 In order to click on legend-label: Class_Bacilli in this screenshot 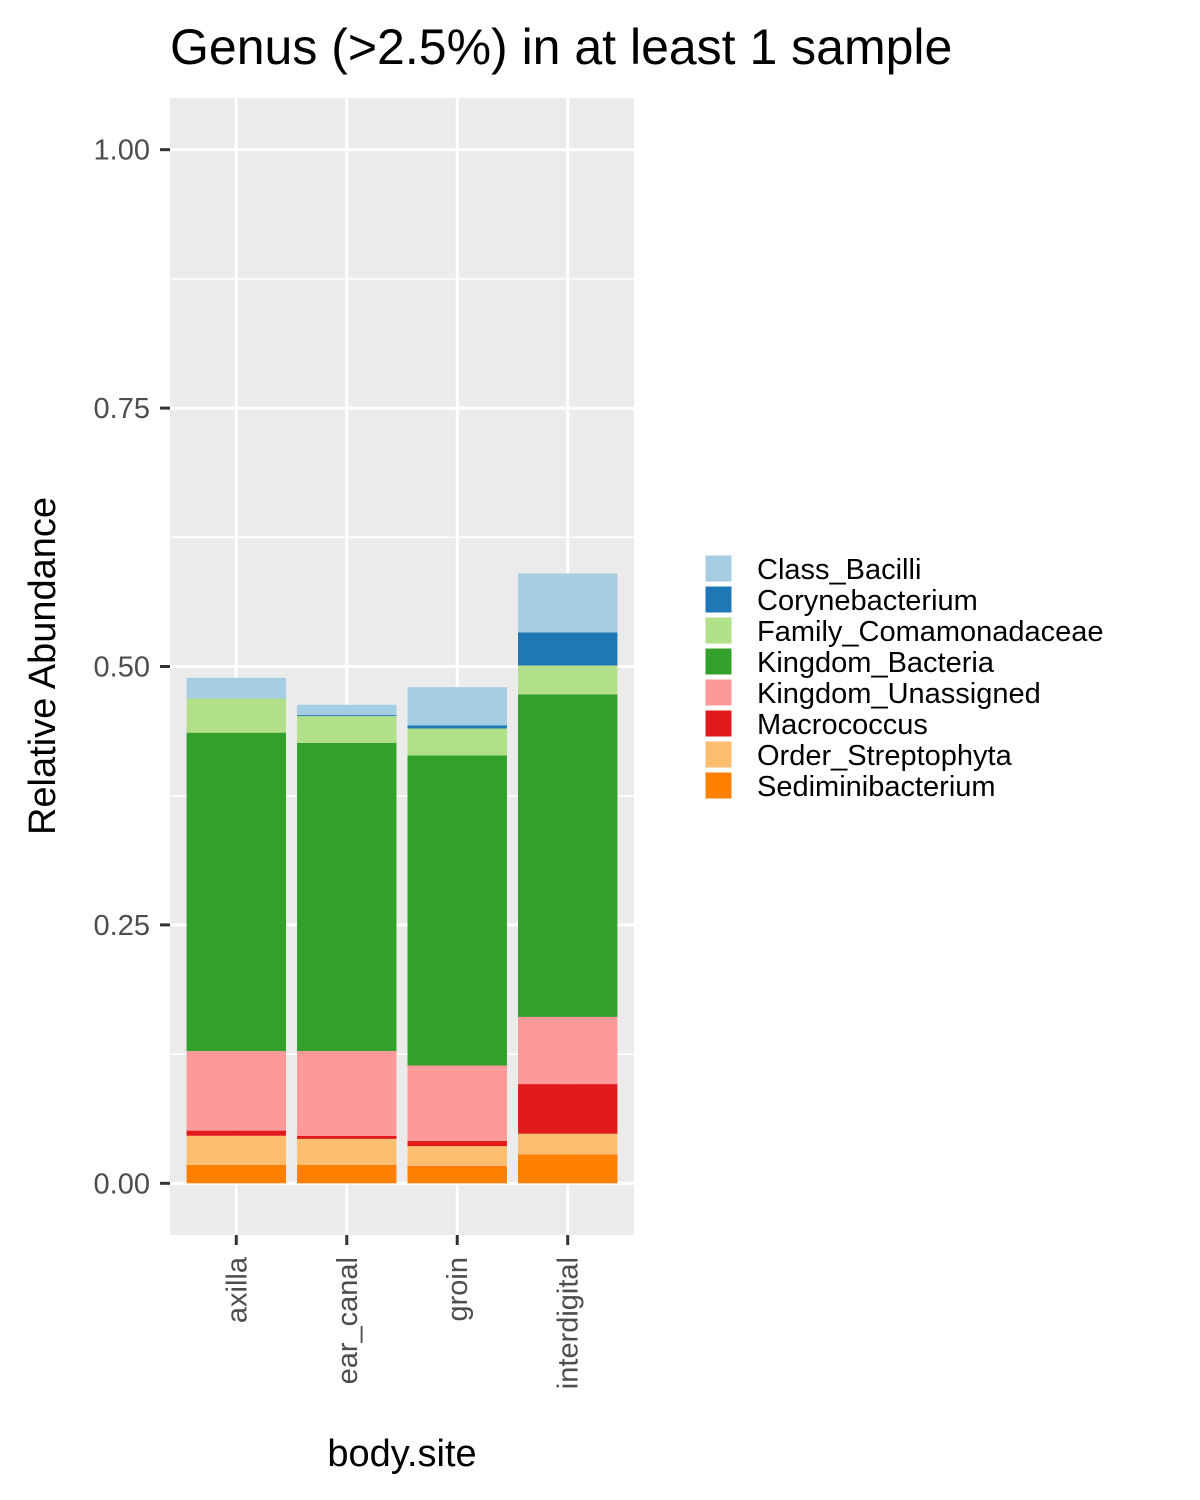, I will do `click(839, 570)`.